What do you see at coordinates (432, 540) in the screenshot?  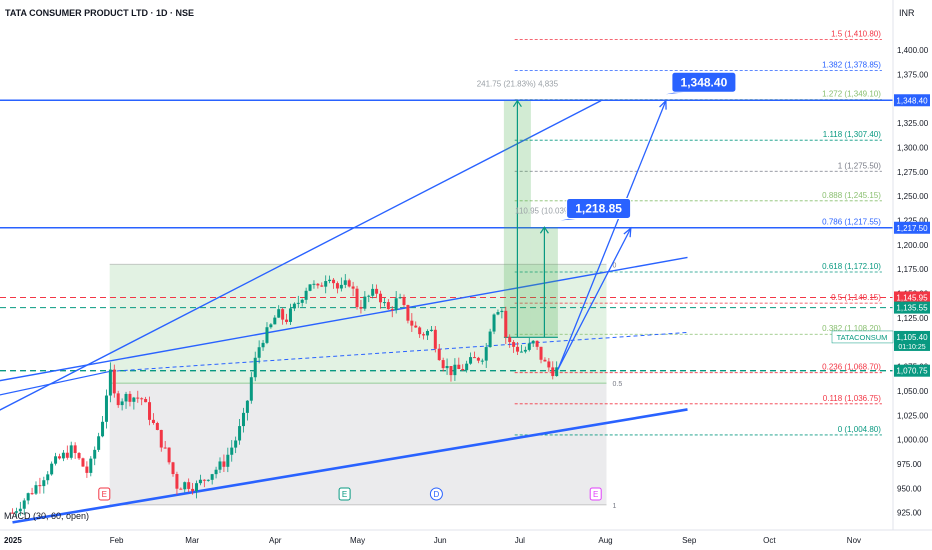 I see `time-axis: 2025 Feb Mar Apr May Jun Jul Aug Sep Oct Nov` at bounding box center [432, 540].